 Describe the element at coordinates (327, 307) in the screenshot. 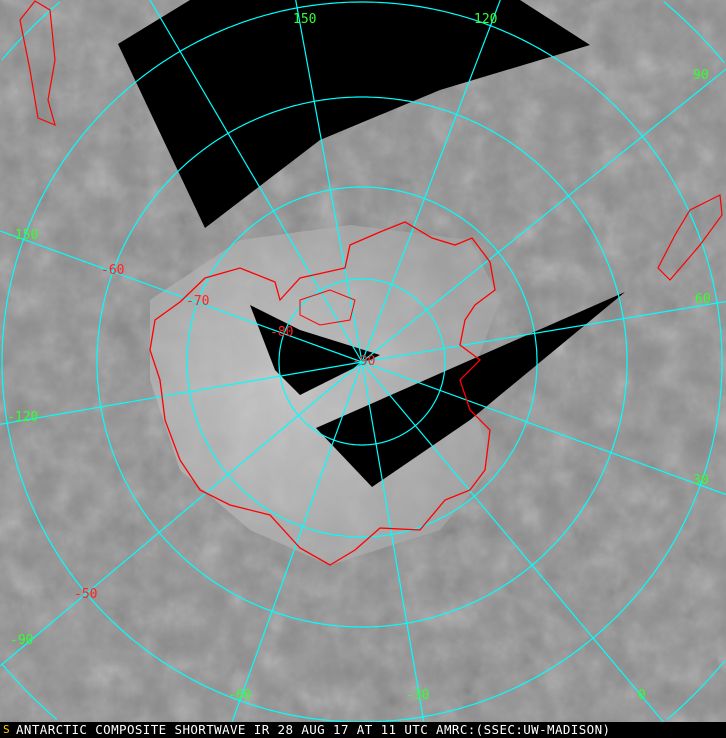

I see `ice-shelf-outline` at that location.